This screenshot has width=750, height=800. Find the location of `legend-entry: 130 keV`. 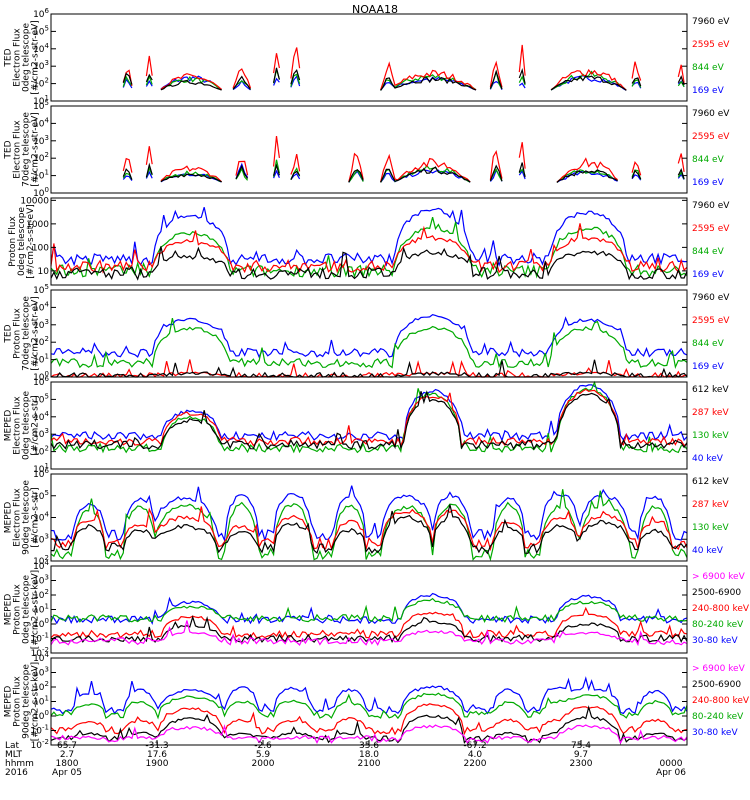

legend-entry: 130 keV is located at coordinates (710, 528).